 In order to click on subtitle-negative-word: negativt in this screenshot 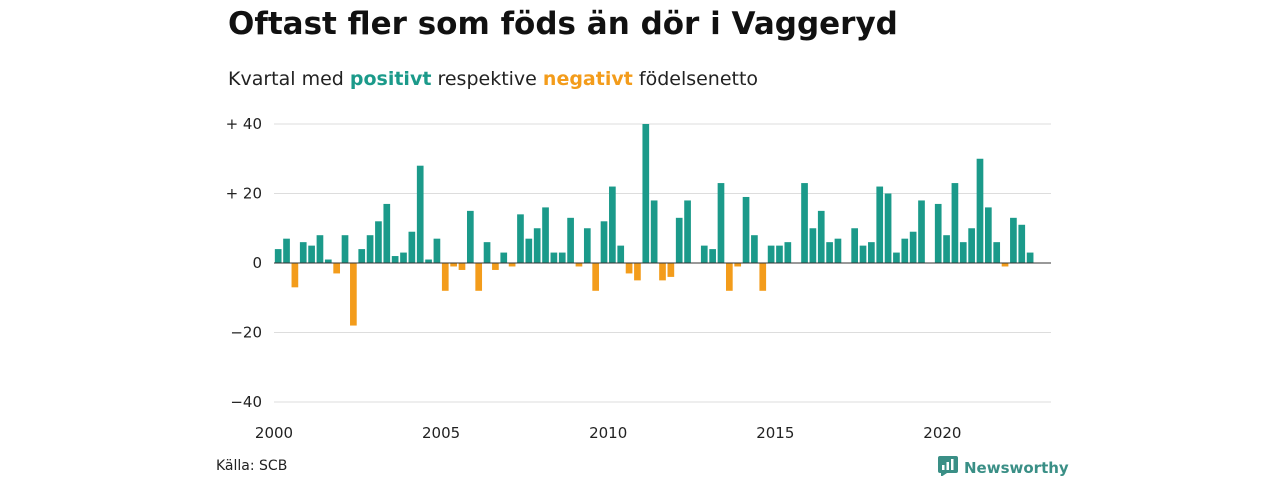, I will do `click(587, 79)`.